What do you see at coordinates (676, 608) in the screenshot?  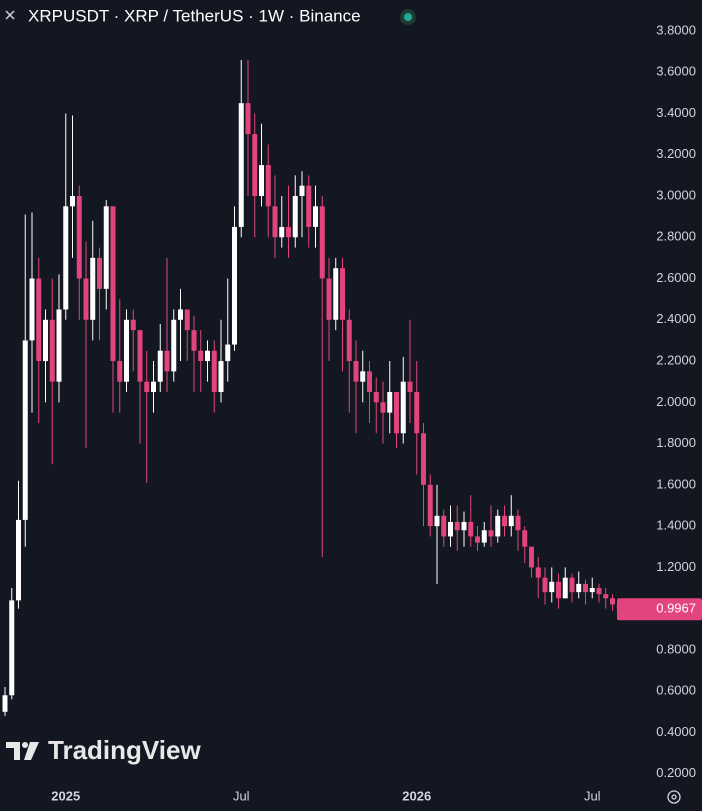 I see `last-price-label: 0.9967` at bounding box center [676, 608].